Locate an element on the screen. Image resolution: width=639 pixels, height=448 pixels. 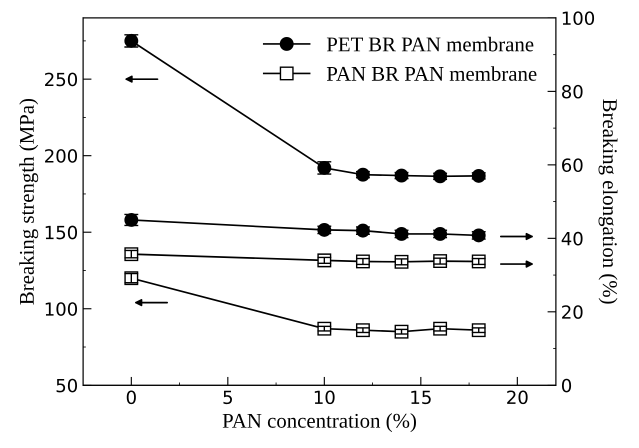
y2-tick-label: 40 is located at coordinates (572, 239).